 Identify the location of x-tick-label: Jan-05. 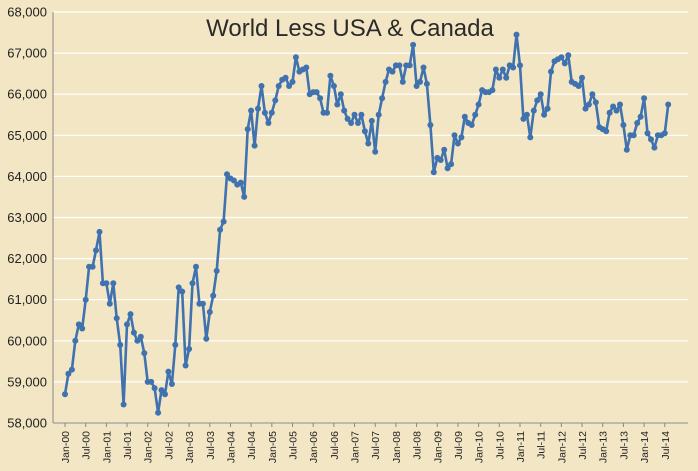
(273, 447).